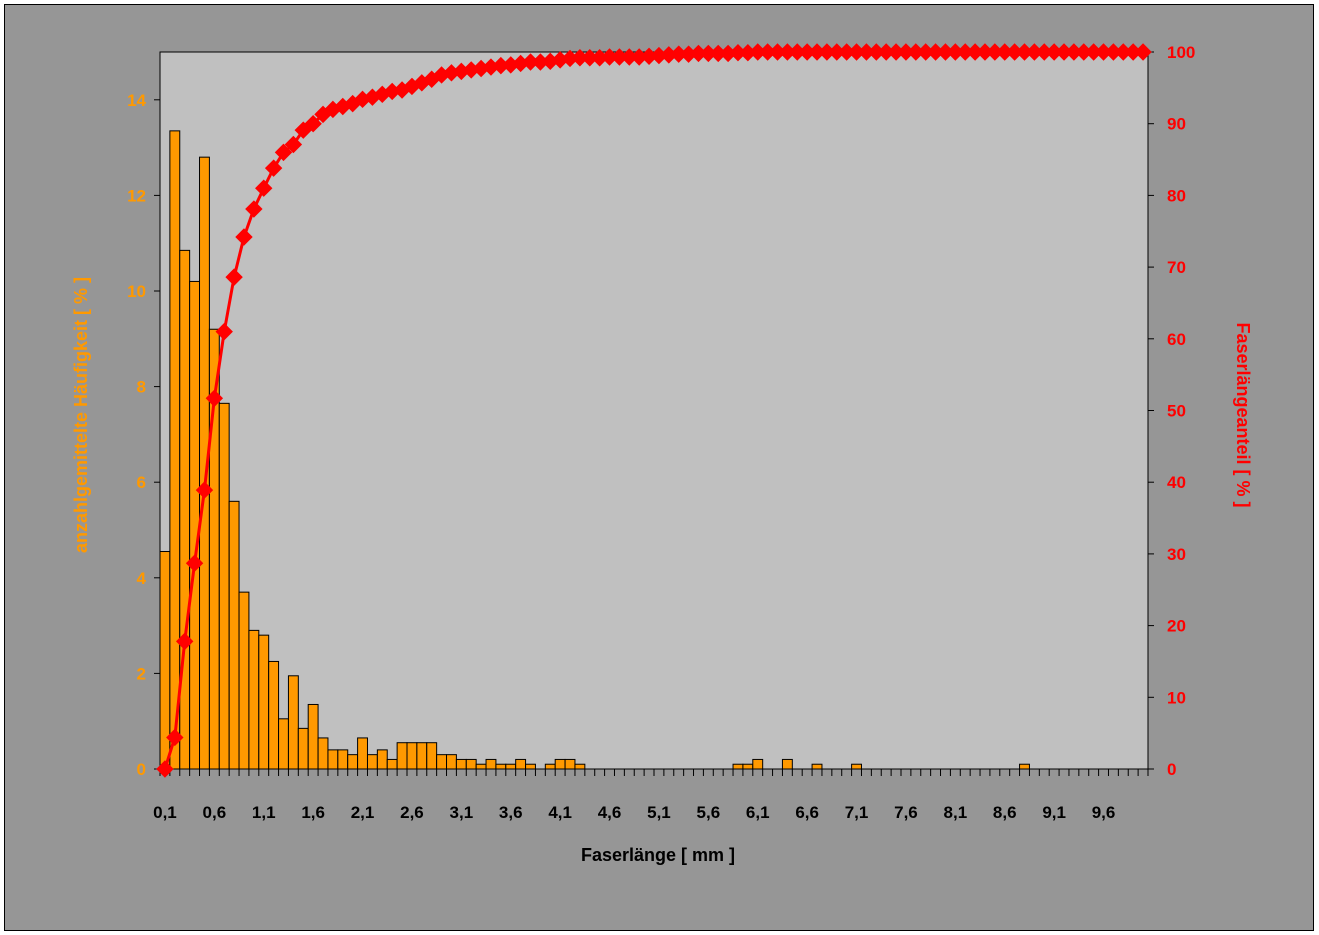  I want to click on y-right-tick-label: 10, so click(1176, 697).